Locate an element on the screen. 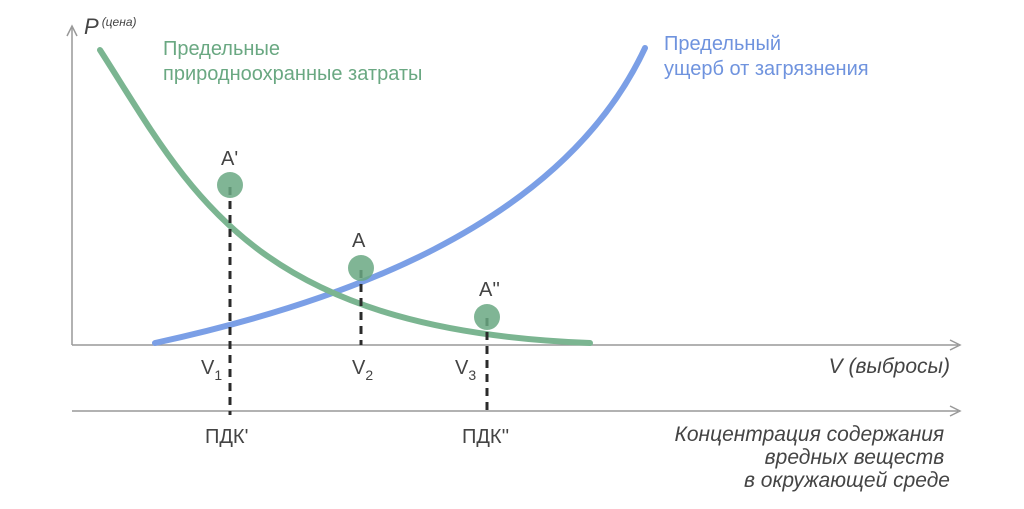 The image size is (1024, 509). point-a-double-marker is located at coordinates (487, 317).